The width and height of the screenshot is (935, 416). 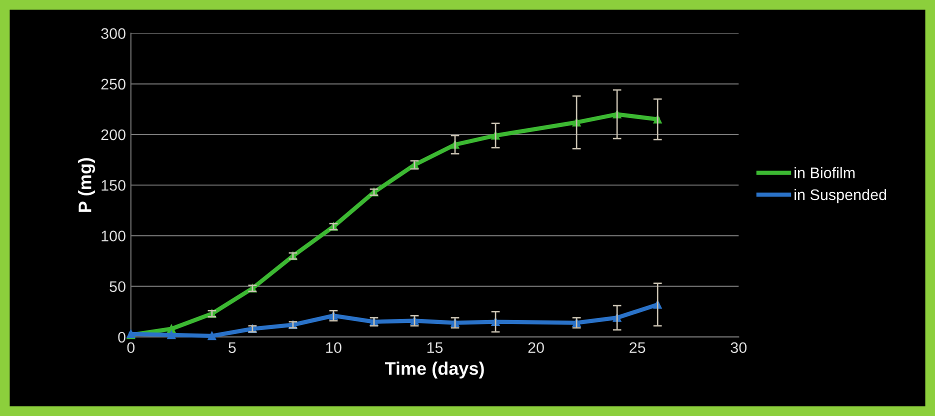 I want to click on x-tick-label: 15, so click(x=435, y=348).